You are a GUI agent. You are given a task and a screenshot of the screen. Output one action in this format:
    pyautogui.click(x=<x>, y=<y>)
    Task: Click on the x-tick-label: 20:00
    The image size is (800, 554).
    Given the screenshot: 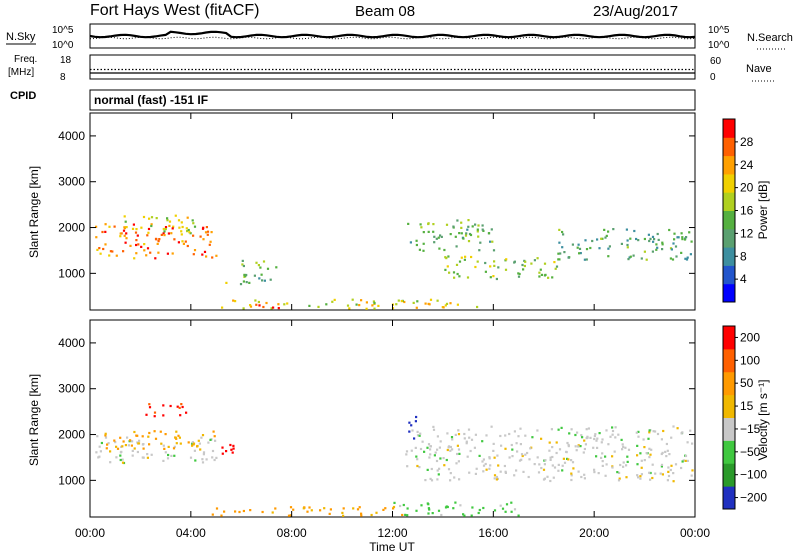 What is the action you would take?
    pyautogui.click(x=594, y=533)
    